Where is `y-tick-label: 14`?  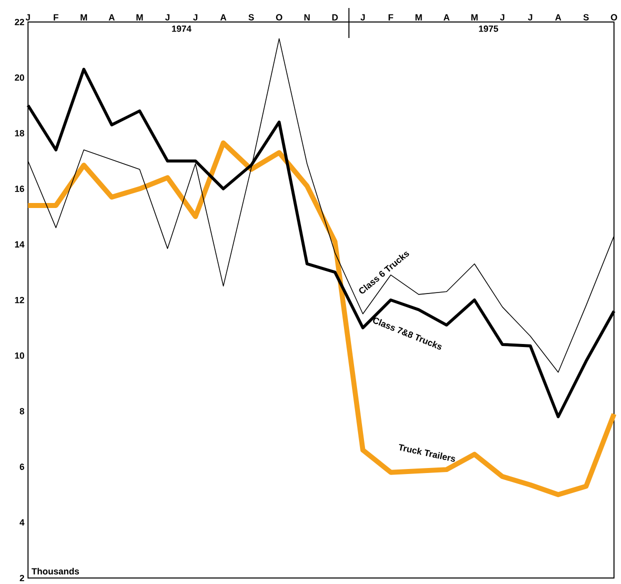 y-tick-label: 14 is located at coordinates (19, 244).